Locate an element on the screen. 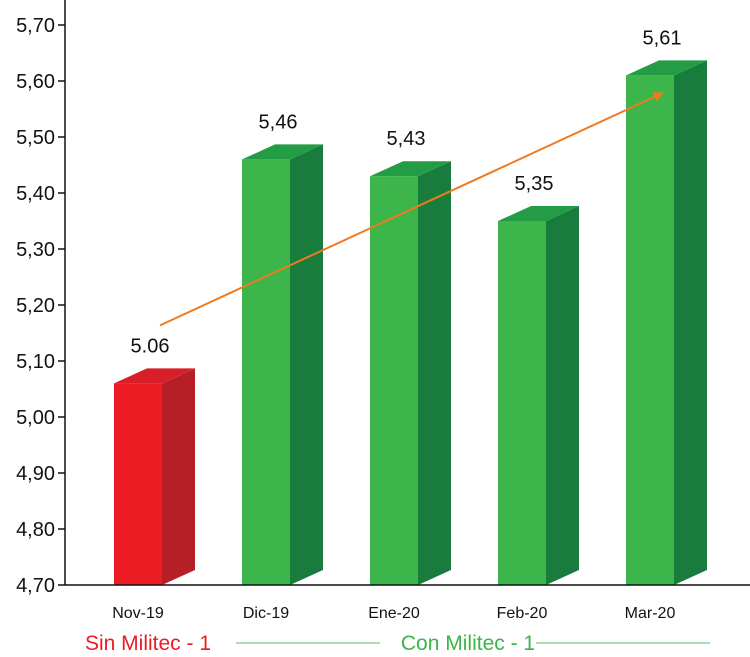 The height and width of the screenshot is (657, 750). x-axis: Nov-19 Dic-19 Ene-20 Feb-20 Mar-20 is located at coordinates (407, 603).